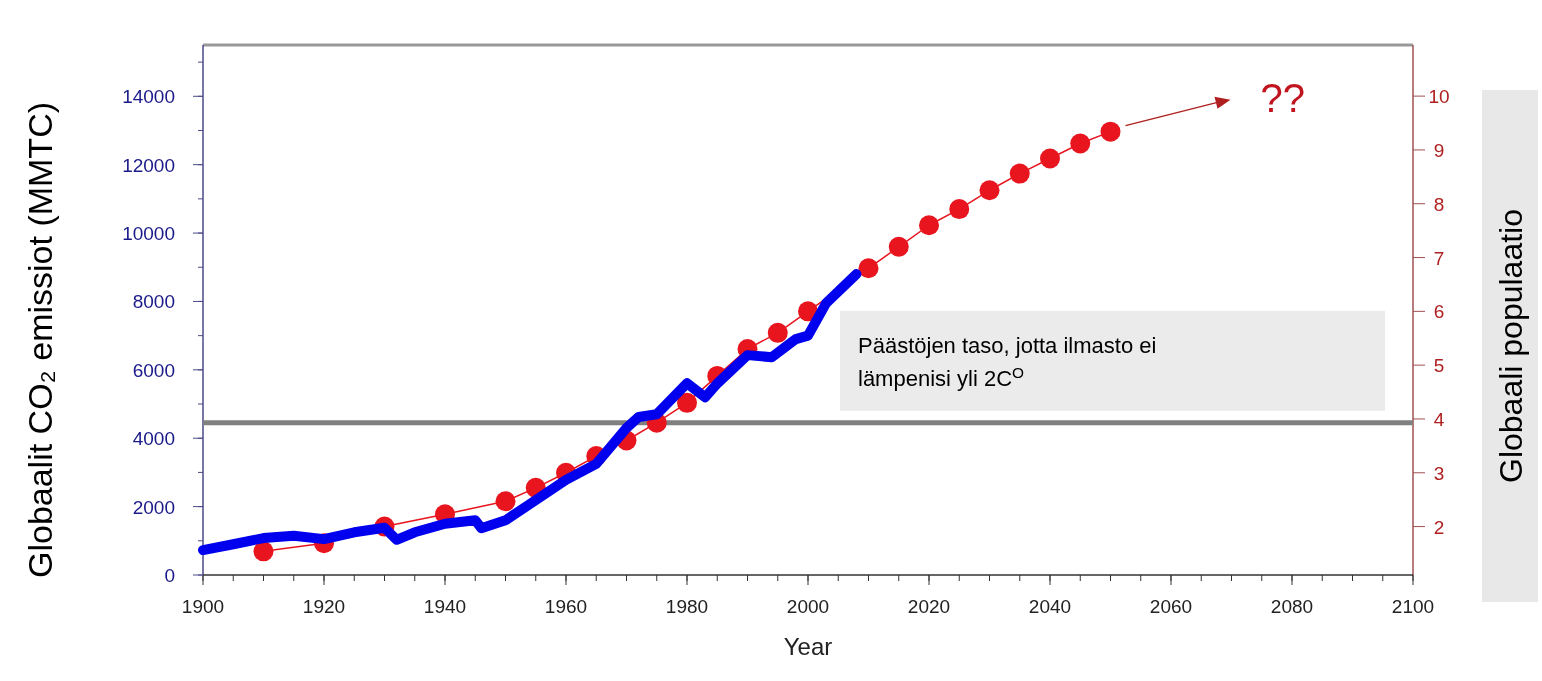 This screenshot has width=1542, height=681. I want to click on x-tick-label: 2080, so click(1292, 606).